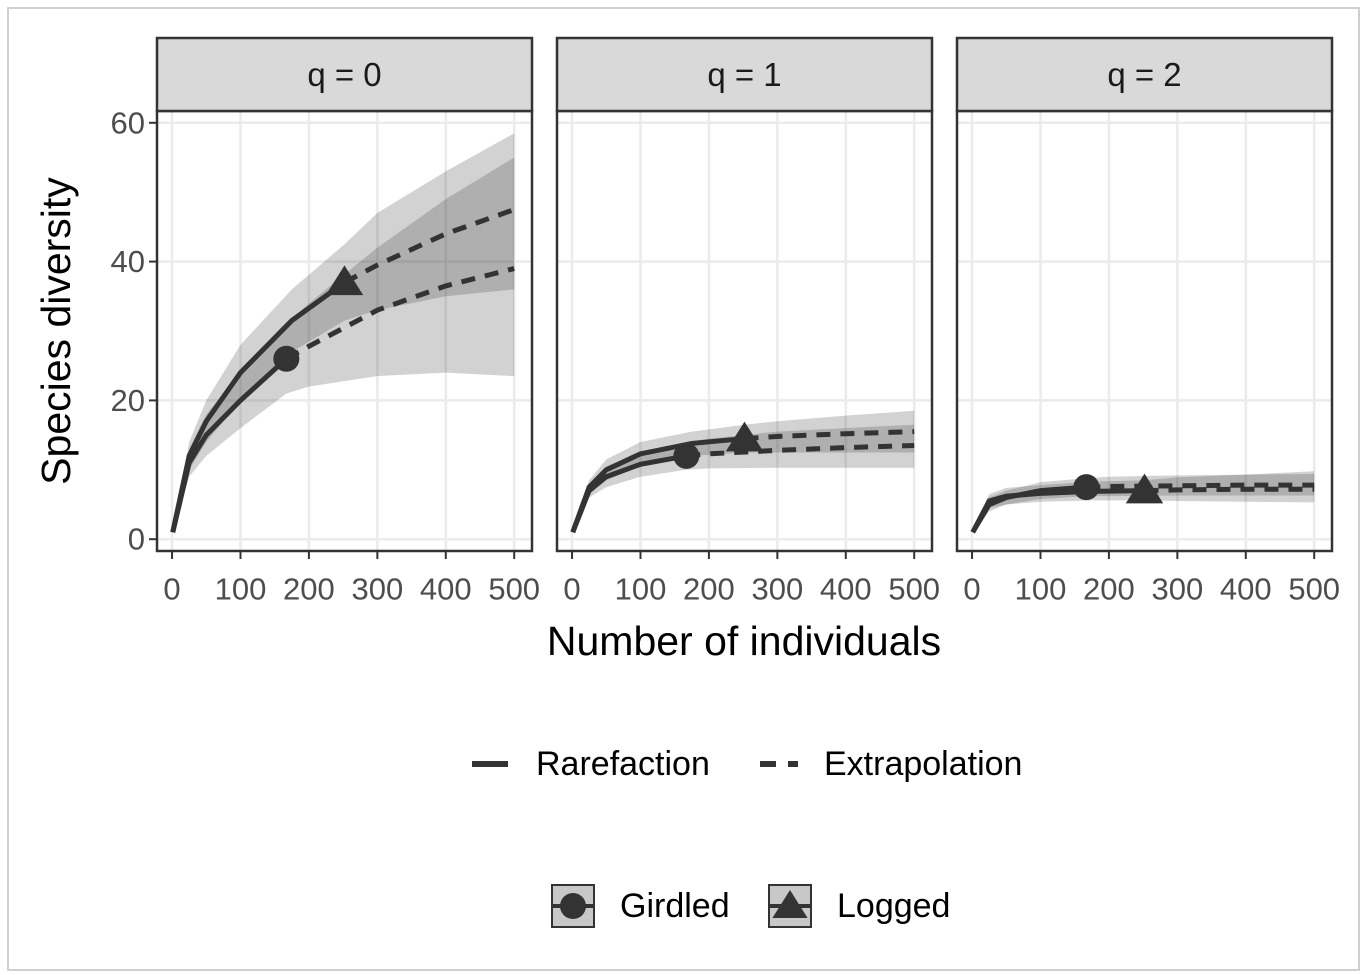 Image resolution: width=1367 pixels, height=975 pixels. I want to click on y-axis-title: Species diversity, so click(56, 331).